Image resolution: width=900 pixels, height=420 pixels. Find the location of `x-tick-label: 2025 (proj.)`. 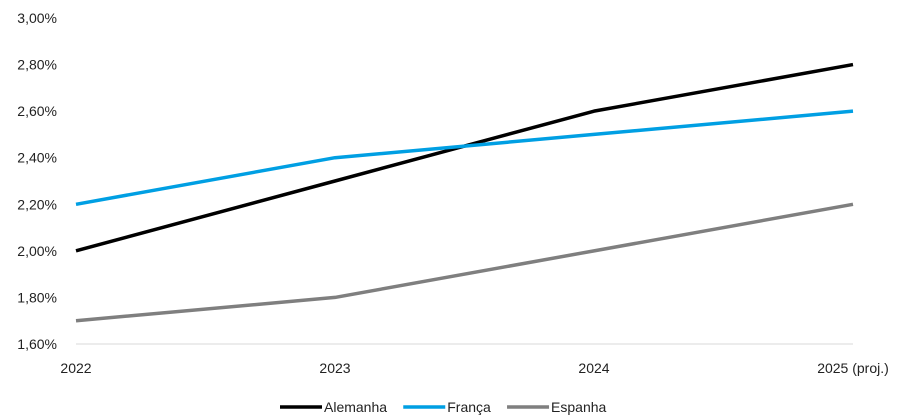

x-tick-label: 2025 (proj.) is located at coordinates (853, 368).